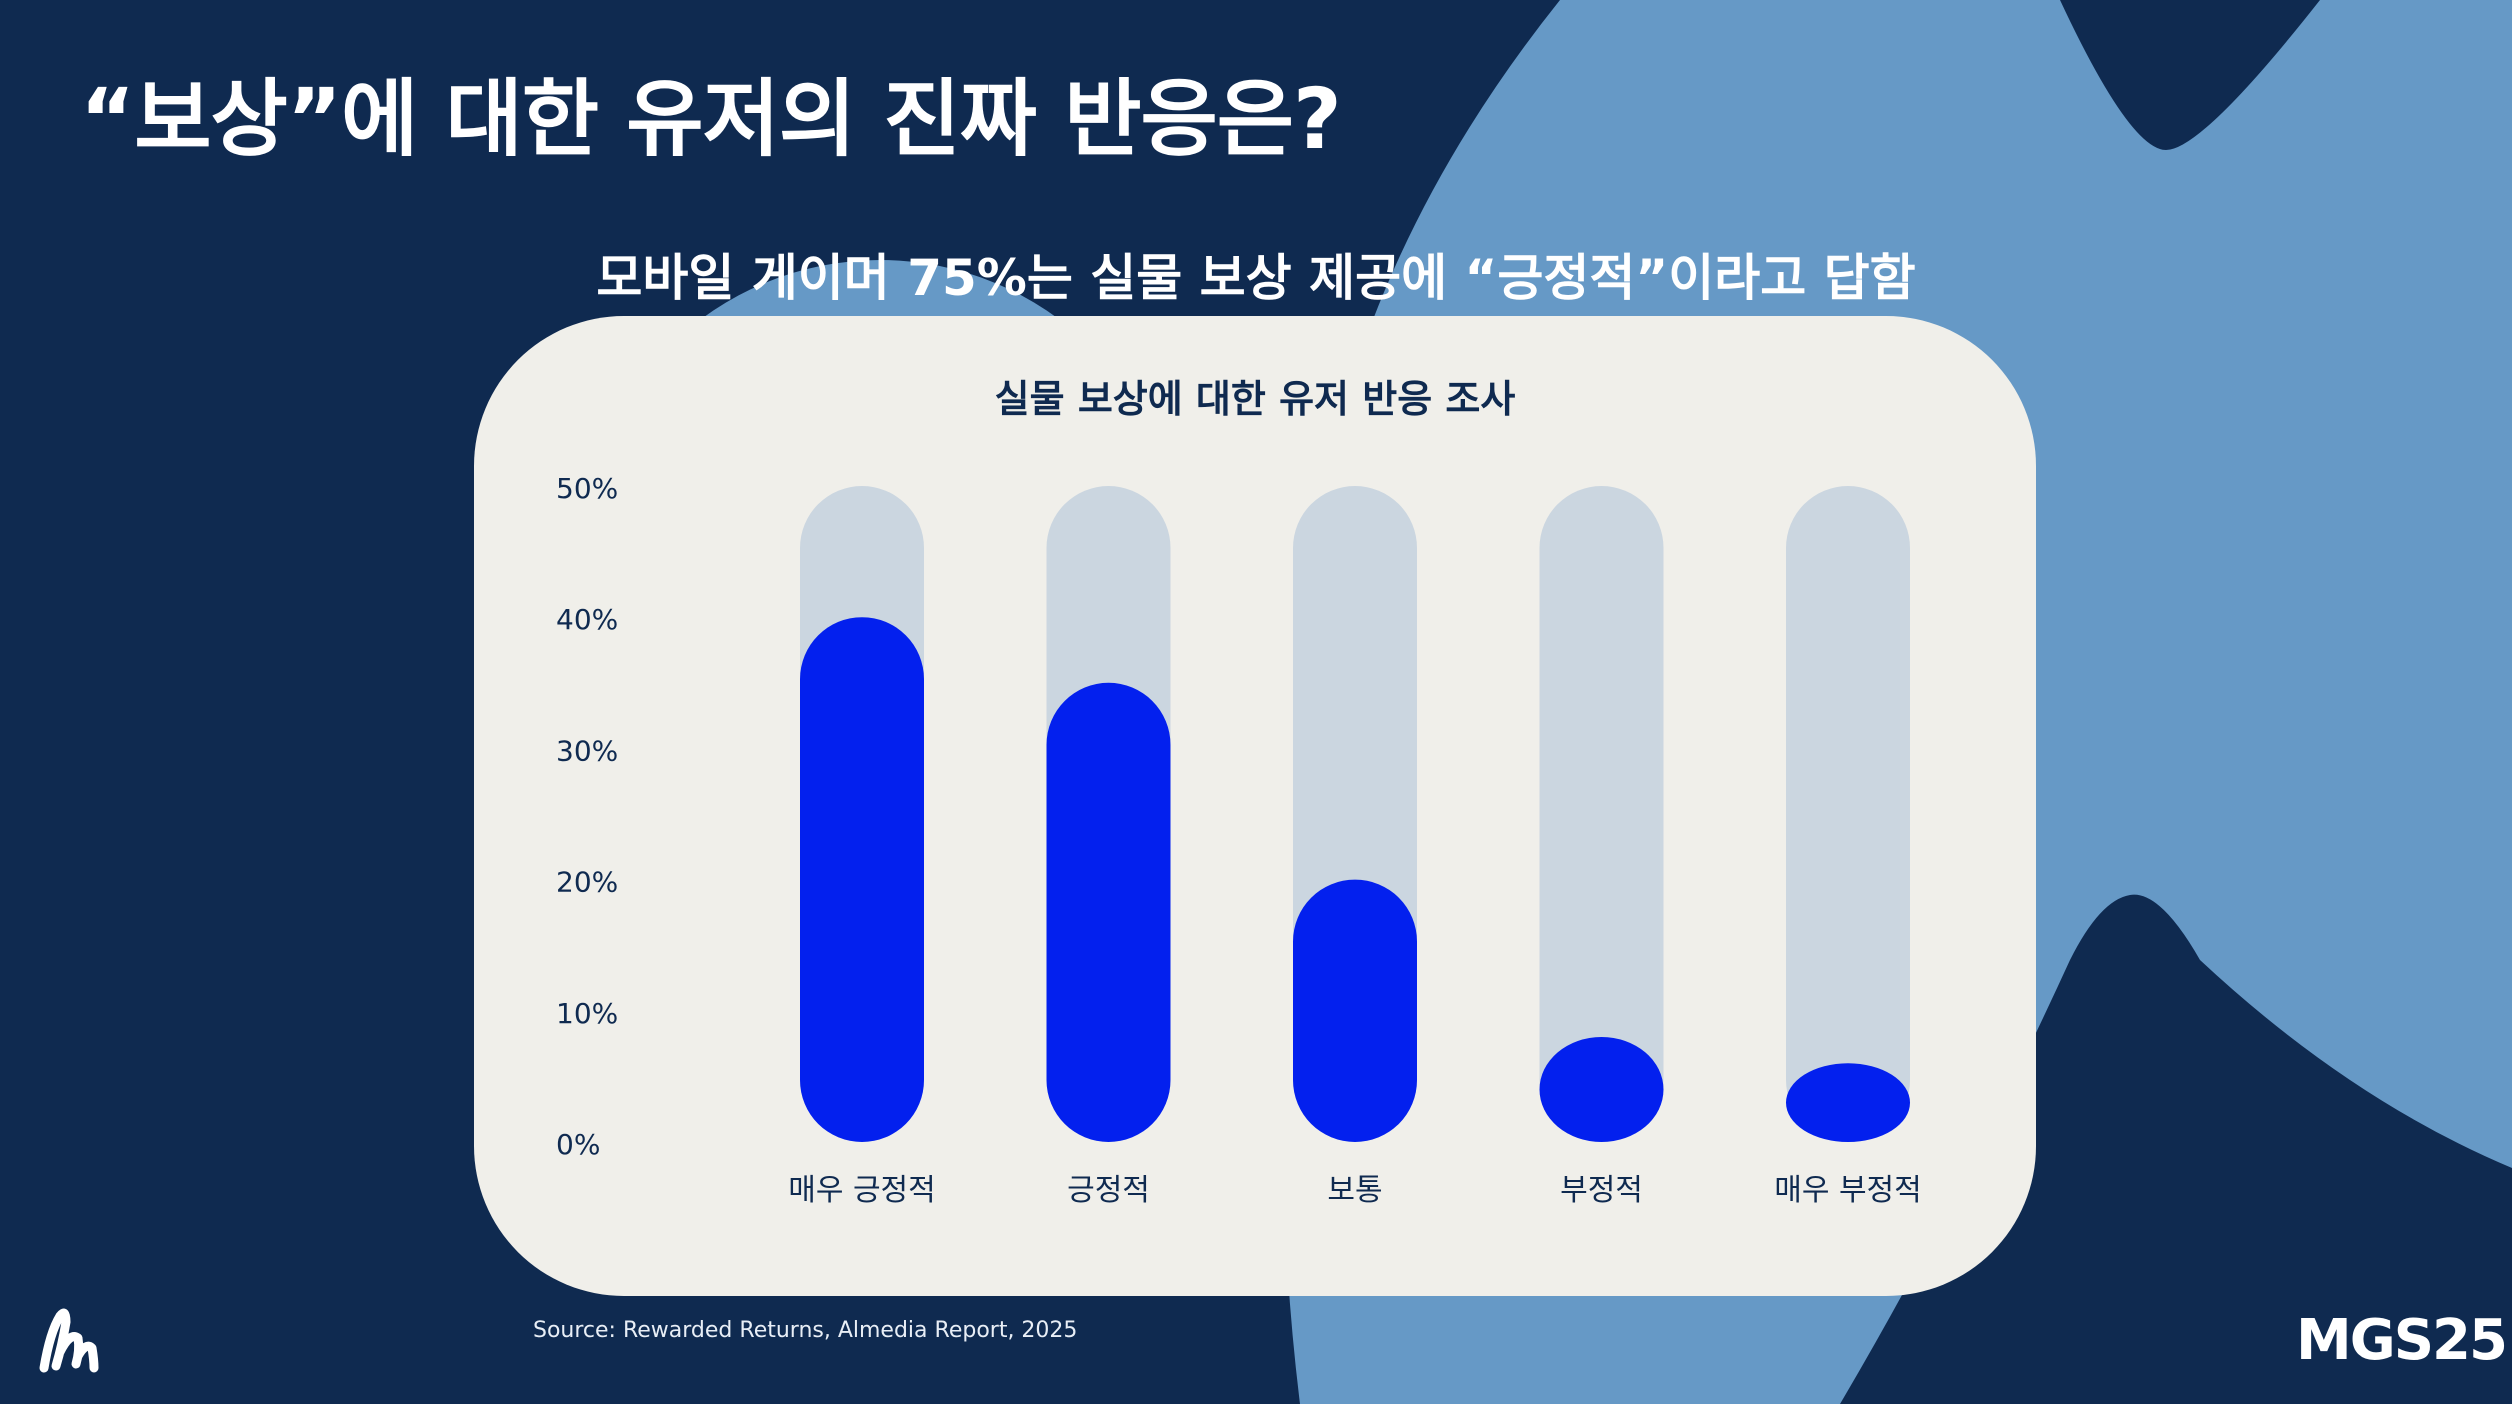 The width and height of the screenshot is (2512, 1404). I want to click on x-category-label: 긍정적, so click(1108, 1190).